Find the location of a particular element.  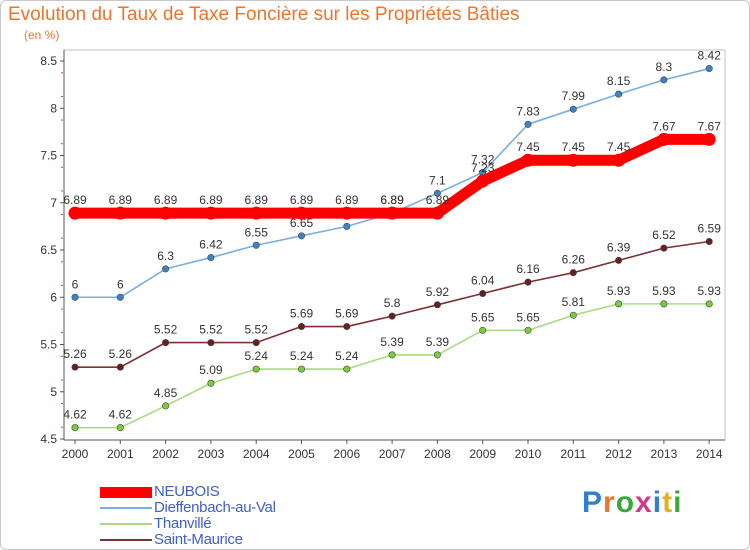

data-label-dieffenbach-au-val: 6.89 is located at coordinates (392, 200).